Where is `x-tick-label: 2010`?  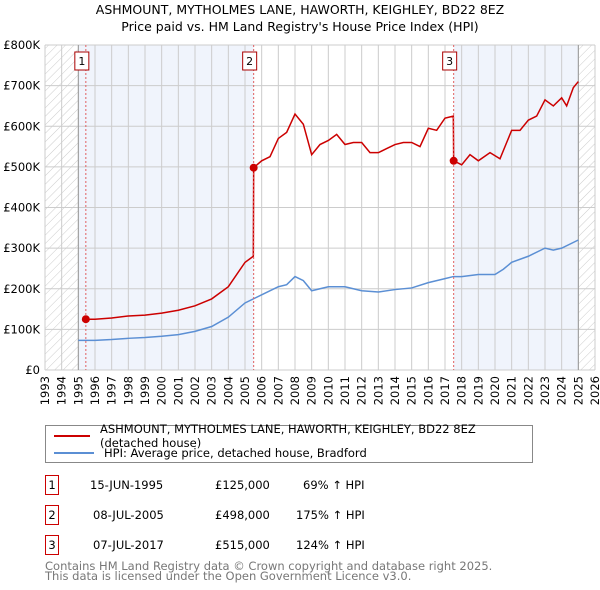 x-tick-label: 2010 is located at coordinates (328, 390).